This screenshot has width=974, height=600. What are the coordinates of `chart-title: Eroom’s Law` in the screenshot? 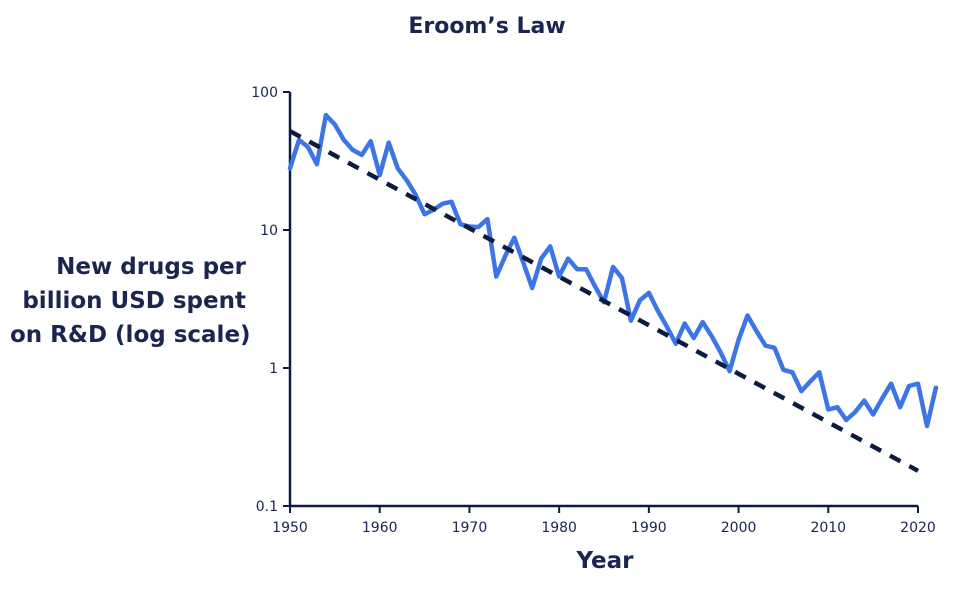 It's located at (487, 26).